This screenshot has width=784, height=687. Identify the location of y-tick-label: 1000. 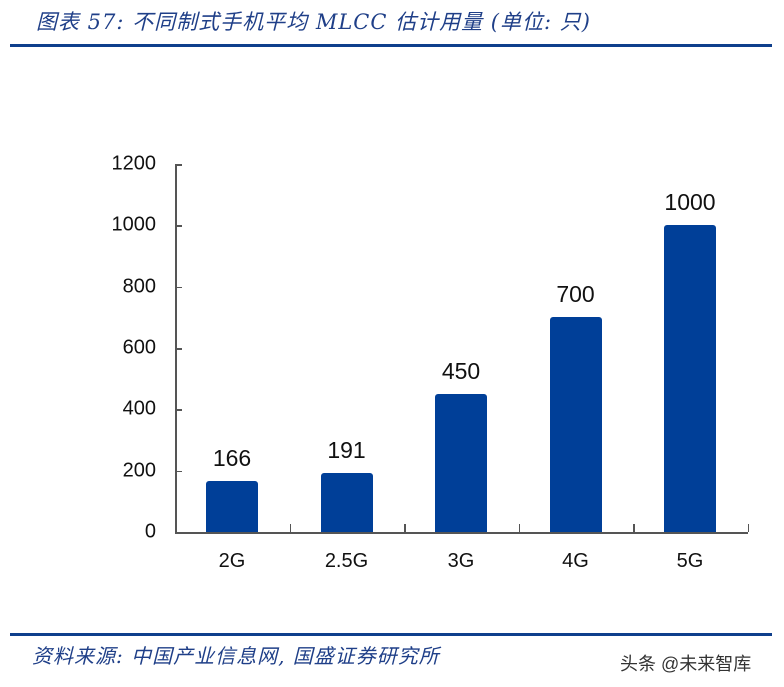
(134, 224).